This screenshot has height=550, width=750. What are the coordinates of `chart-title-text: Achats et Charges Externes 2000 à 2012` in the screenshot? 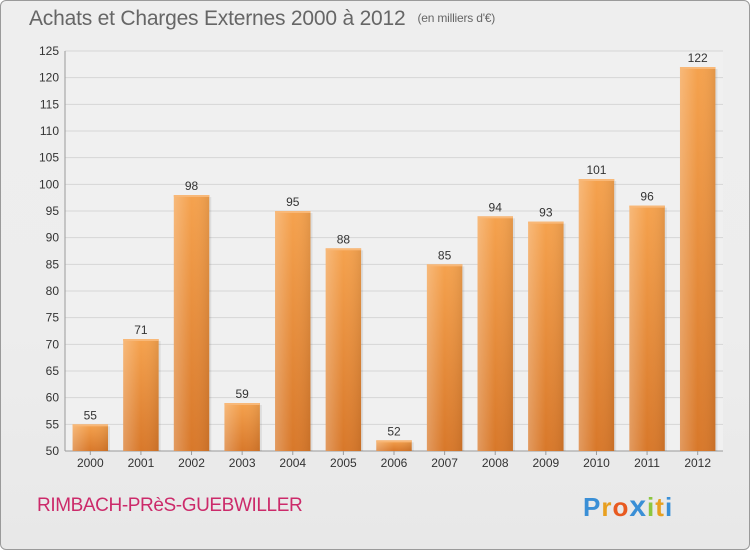 It's located at (217, 18).